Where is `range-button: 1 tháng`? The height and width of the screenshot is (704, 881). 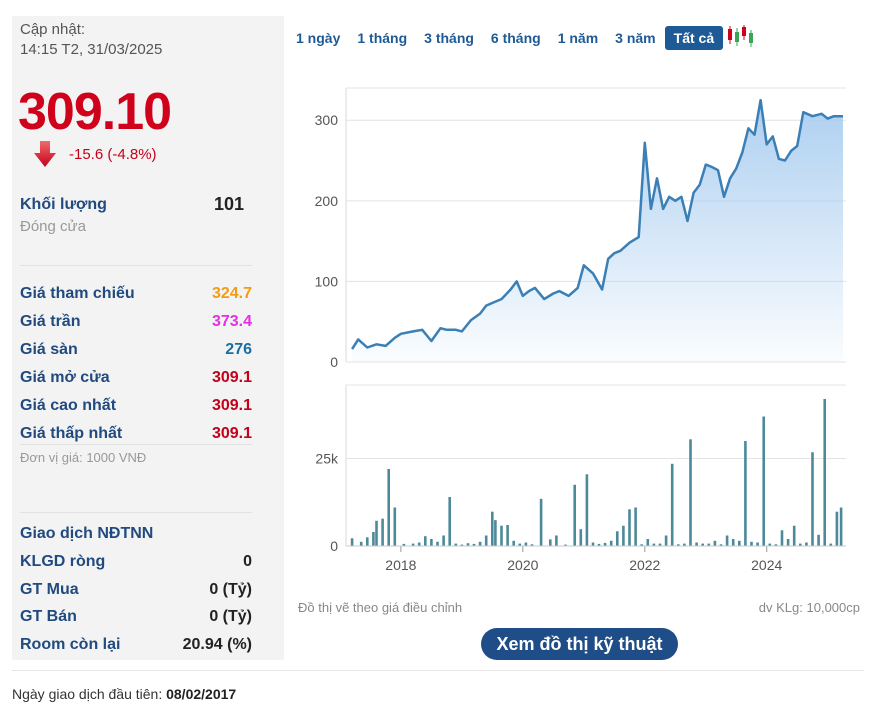 range-button: 1 tháng is located at coordinates (382, 38).